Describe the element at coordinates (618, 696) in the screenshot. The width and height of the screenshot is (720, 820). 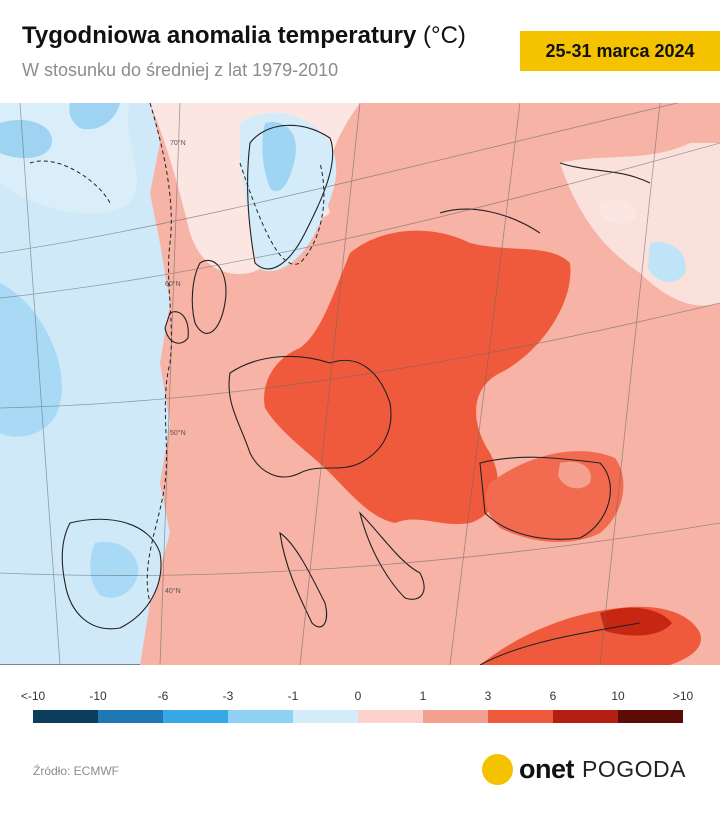
I see `legend-label: 10` at that location.